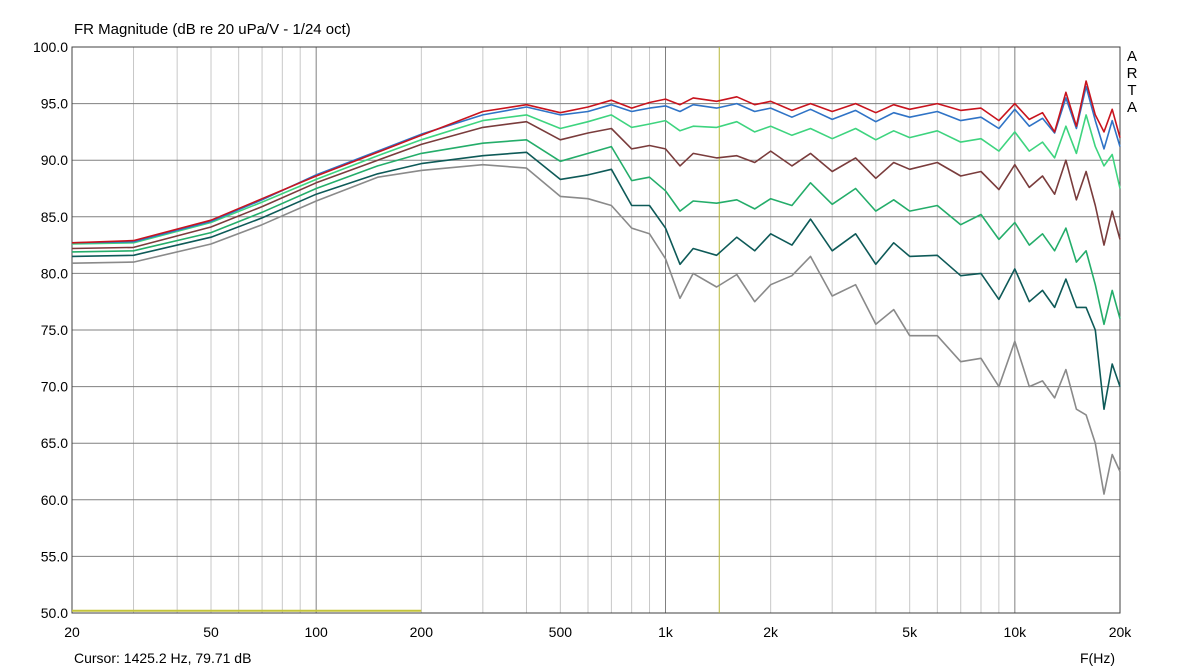 The height and width of the screenshot is (671, 1193). I want to click on y-tick-label: 100.0, so click(50, 47).